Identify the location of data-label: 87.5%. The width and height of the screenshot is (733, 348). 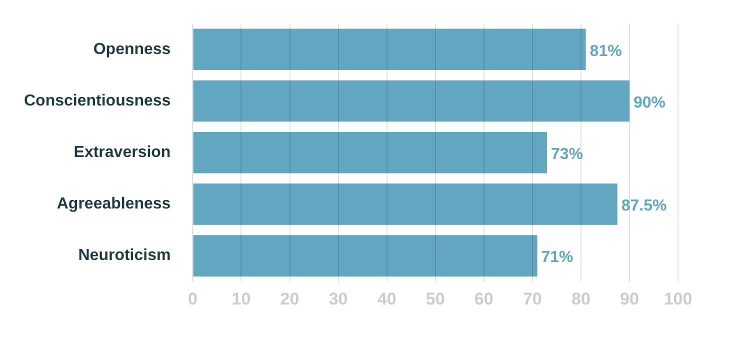
(644, 206).